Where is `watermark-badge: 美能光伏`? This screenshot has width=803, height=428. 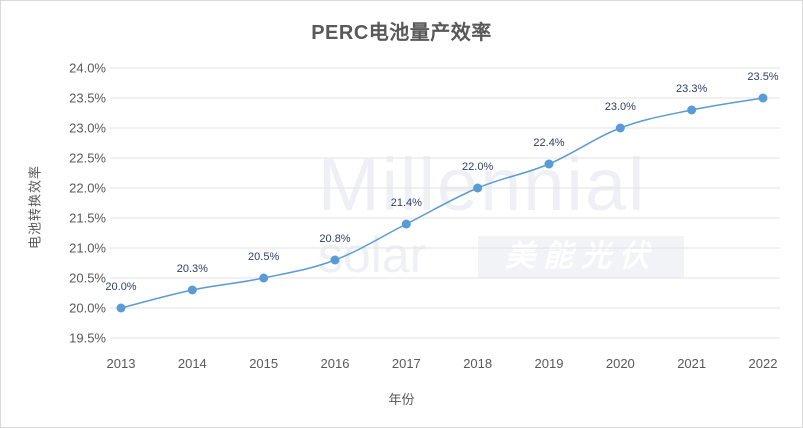 watermark-badge: 美能光伏 is located at coordinates (581, 257).